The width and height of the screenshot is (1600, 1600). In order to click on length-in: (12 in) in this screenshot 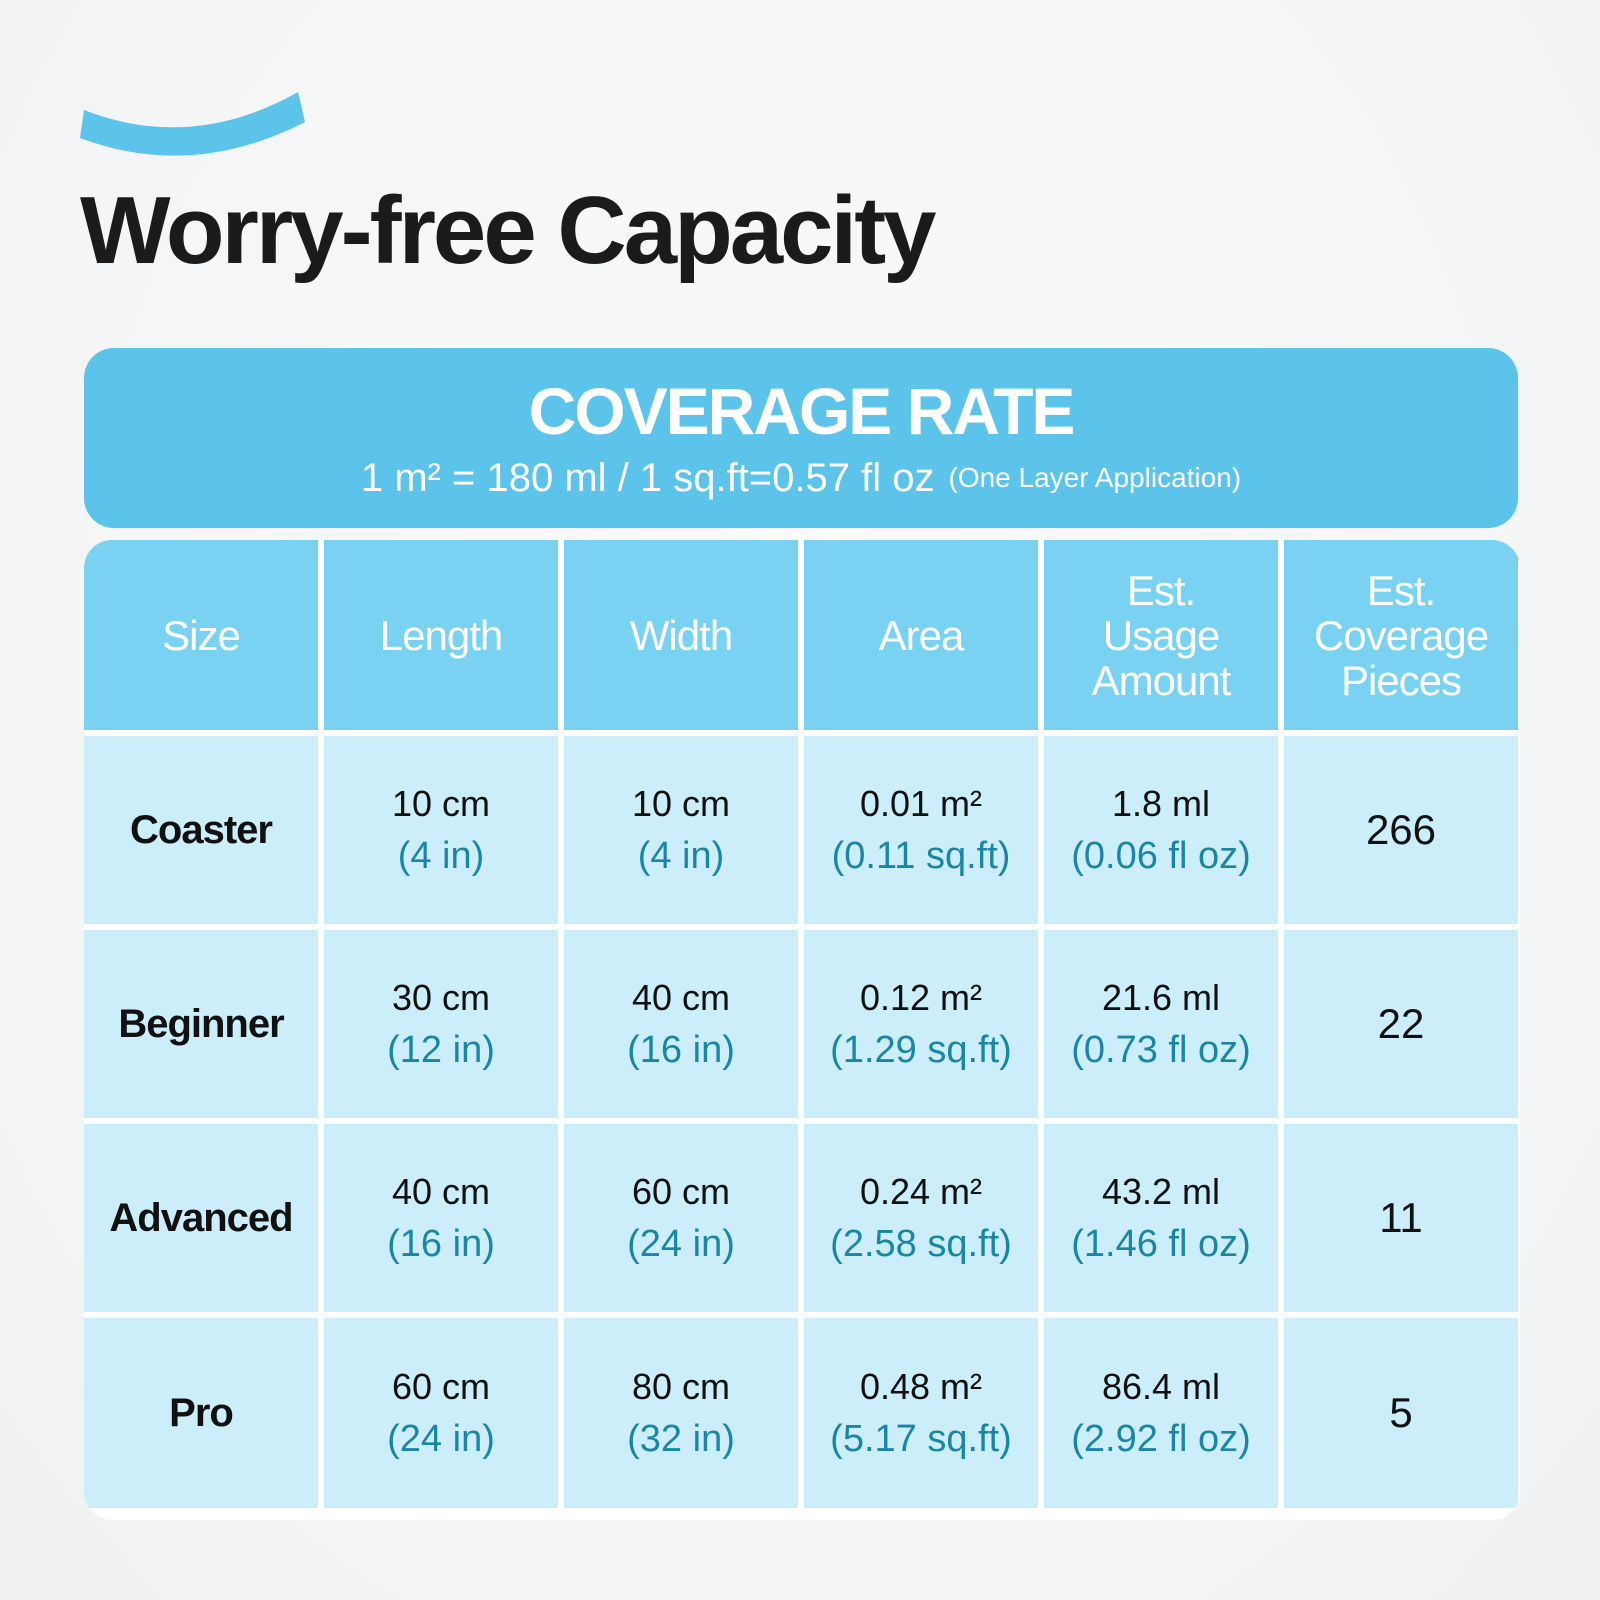, I will do `click(441, 1050)`.